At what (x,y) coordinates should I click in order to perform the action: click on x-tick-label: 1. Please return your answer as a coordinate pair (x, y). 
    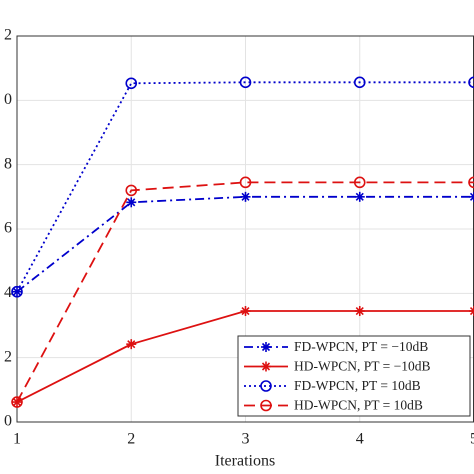
    Looking at the image, I should click on (17, 439).